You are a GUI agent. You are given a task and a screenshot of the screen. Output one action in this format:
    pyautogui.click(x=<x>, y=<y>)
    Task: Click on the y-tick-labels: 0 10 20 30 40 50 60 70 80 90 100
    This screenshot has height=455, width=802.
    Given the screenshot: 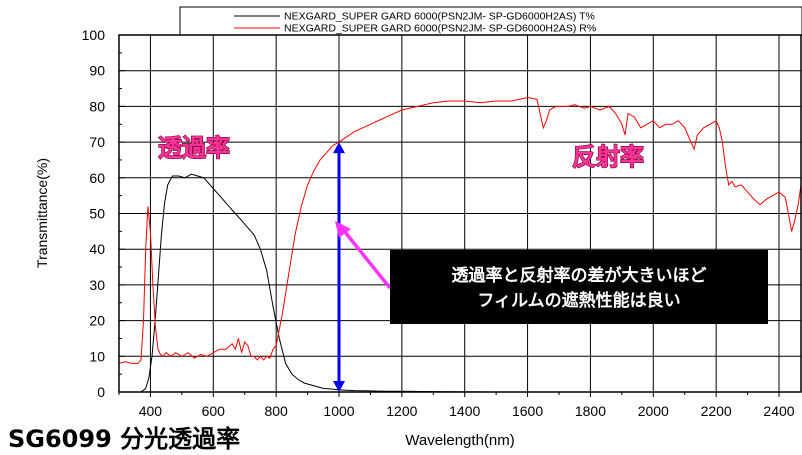 What is the action you would take?
    pyautogui.click(x=94, y=213)
    